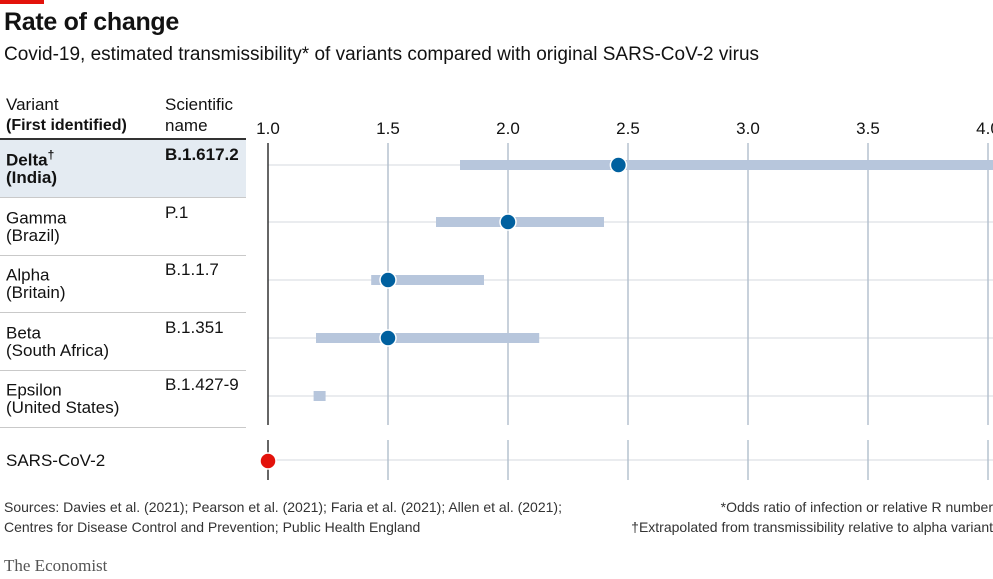 The image size is (993, 579). I want to click on brand-bar, so click(22, 2).